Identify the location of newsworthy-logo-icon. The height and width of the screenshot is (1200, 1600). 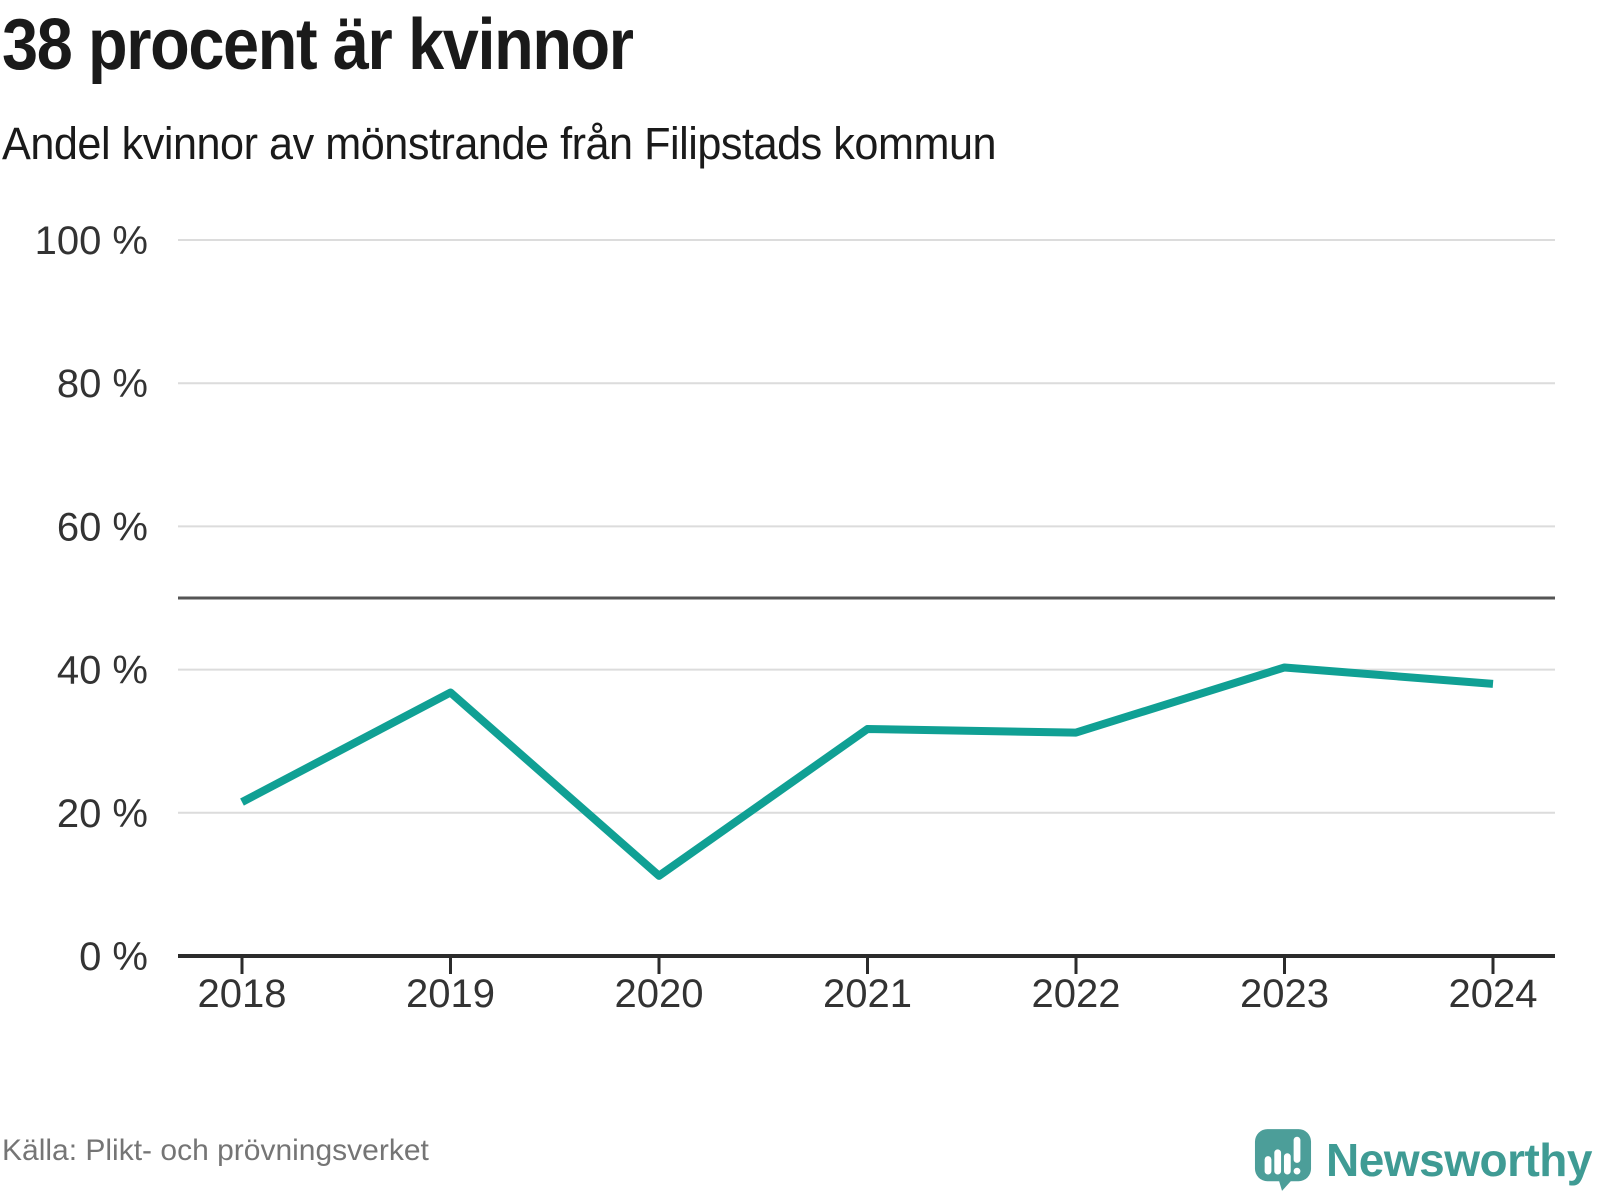
(1283, 1160).